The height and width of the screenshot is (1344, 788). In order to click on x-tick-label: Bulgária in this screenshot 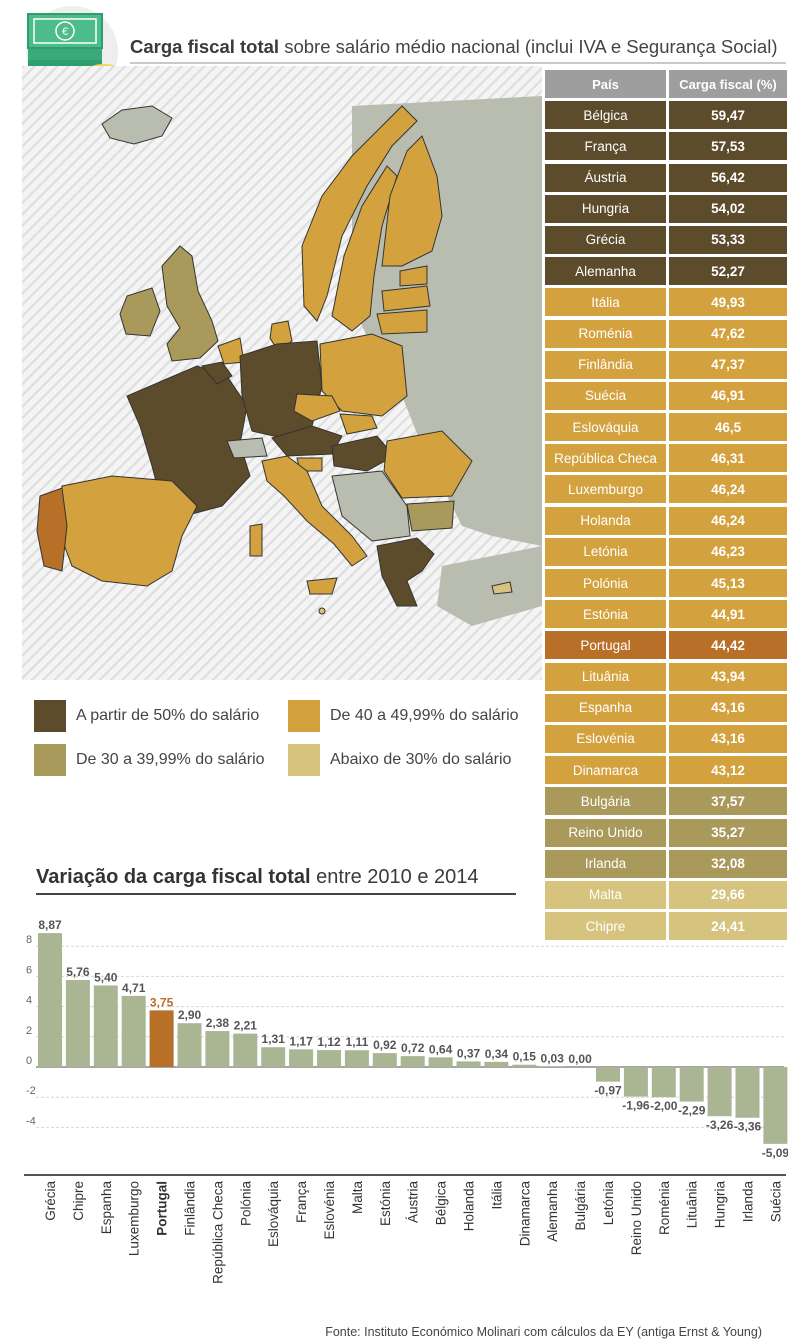, I will do `click(580, 1206)`.